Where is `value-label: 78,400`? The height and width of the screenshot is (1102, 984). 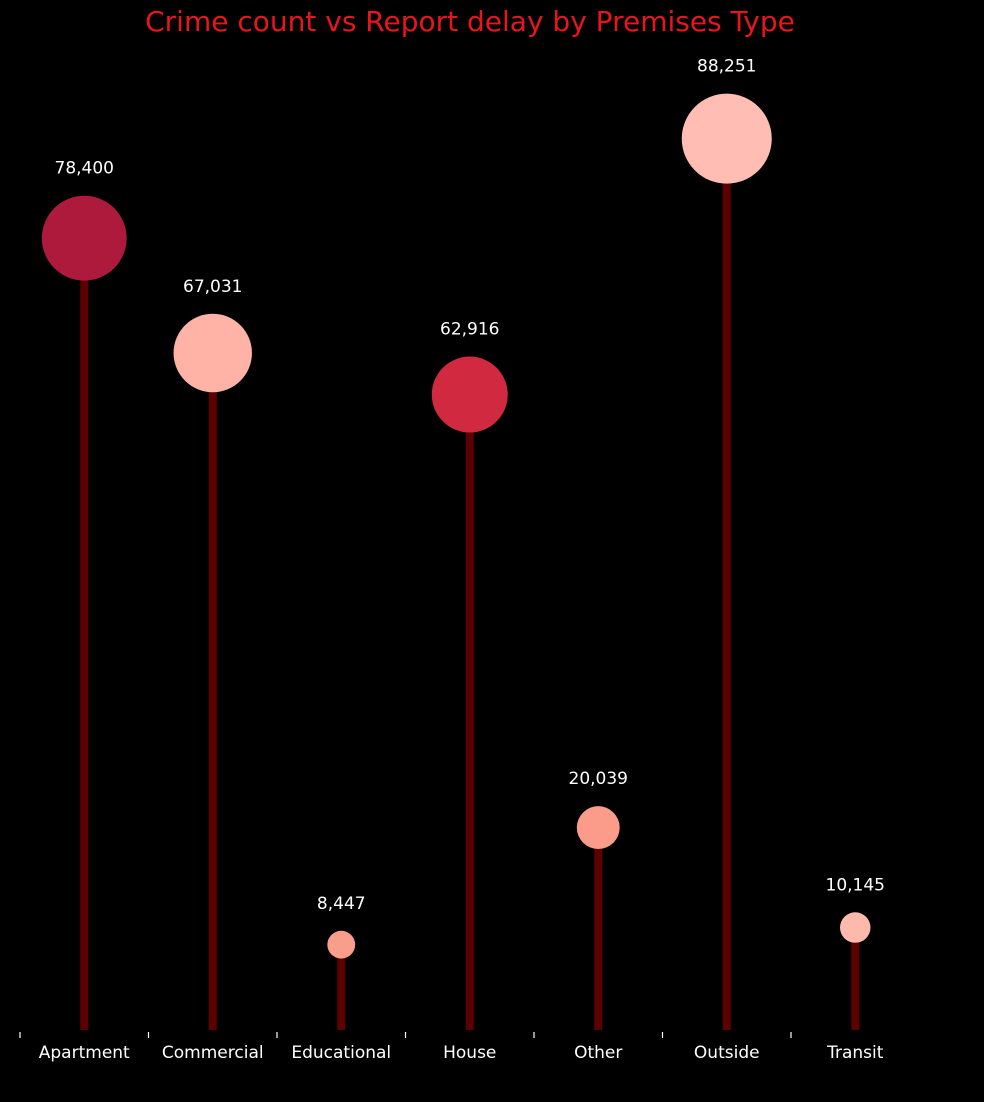
value-label: 78,400 is located at coordinates (84, 169).